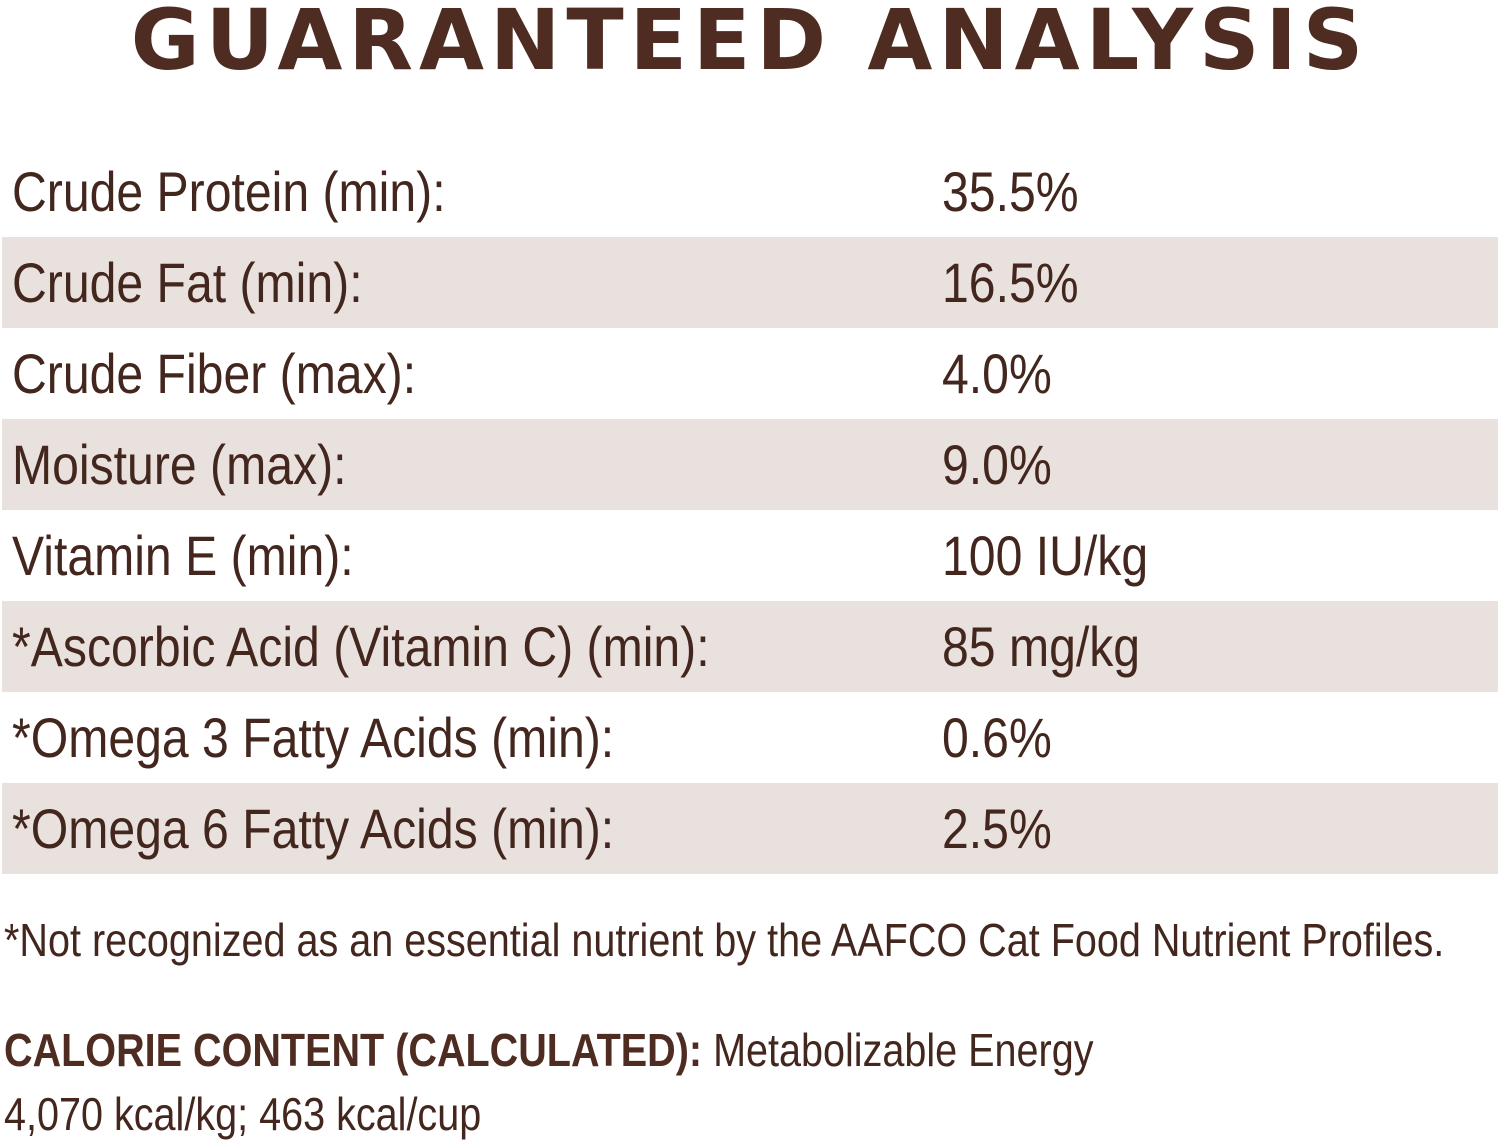 Image resolution: width=1500 pixels, height=1146 pixels. Describe the element at coordinates (997, 373) in the screenshot. I see `row-value: 4.0%` at that location.